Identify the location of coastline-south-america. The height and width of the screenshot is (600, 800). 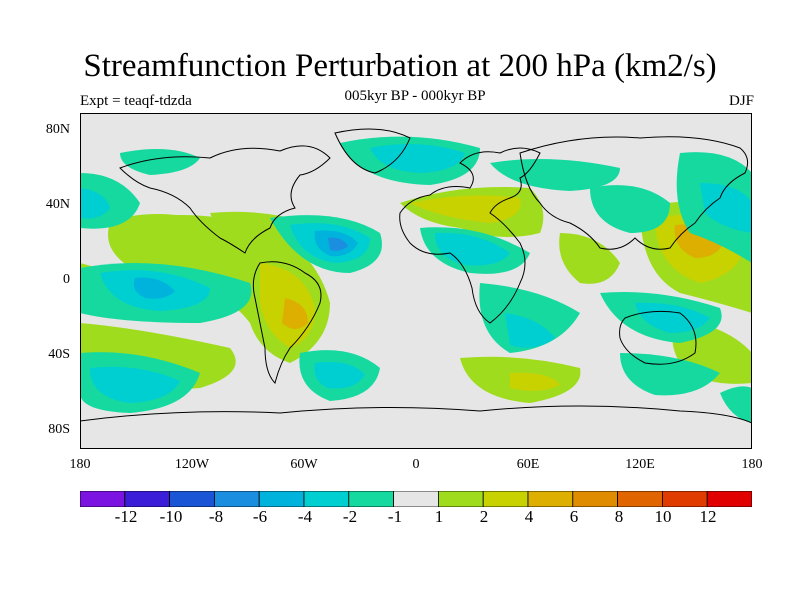
(287, 322).